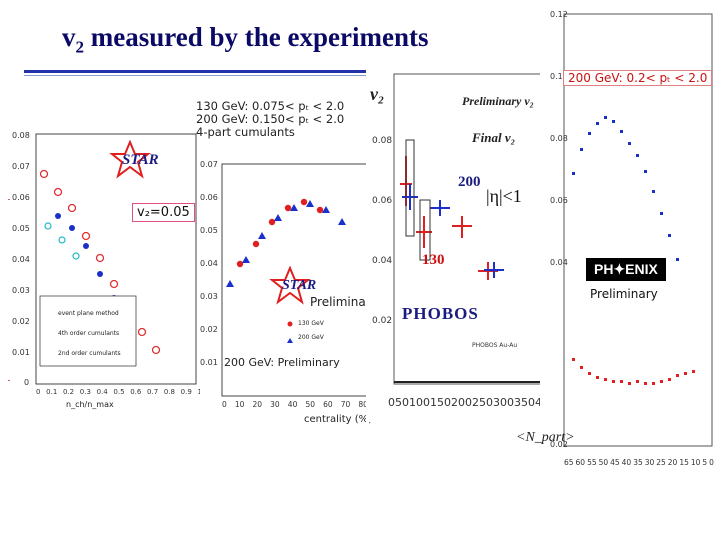  I want to click on phenix-logo: PH✦ENIX, so click(626, 269).